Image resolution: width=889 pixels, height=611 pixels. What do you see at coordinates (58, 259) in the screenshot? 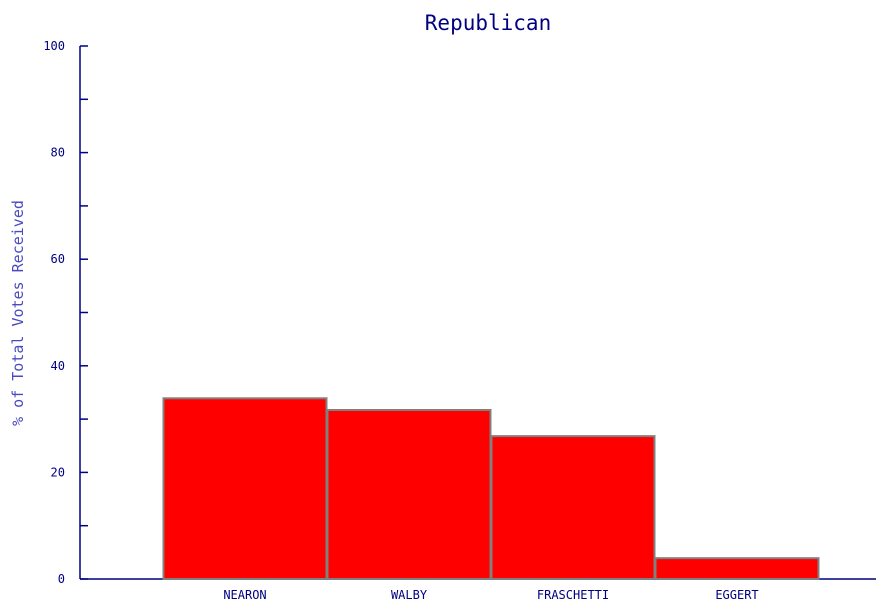
I see `y-tick-label: 60` at bounding box center [58, 259].